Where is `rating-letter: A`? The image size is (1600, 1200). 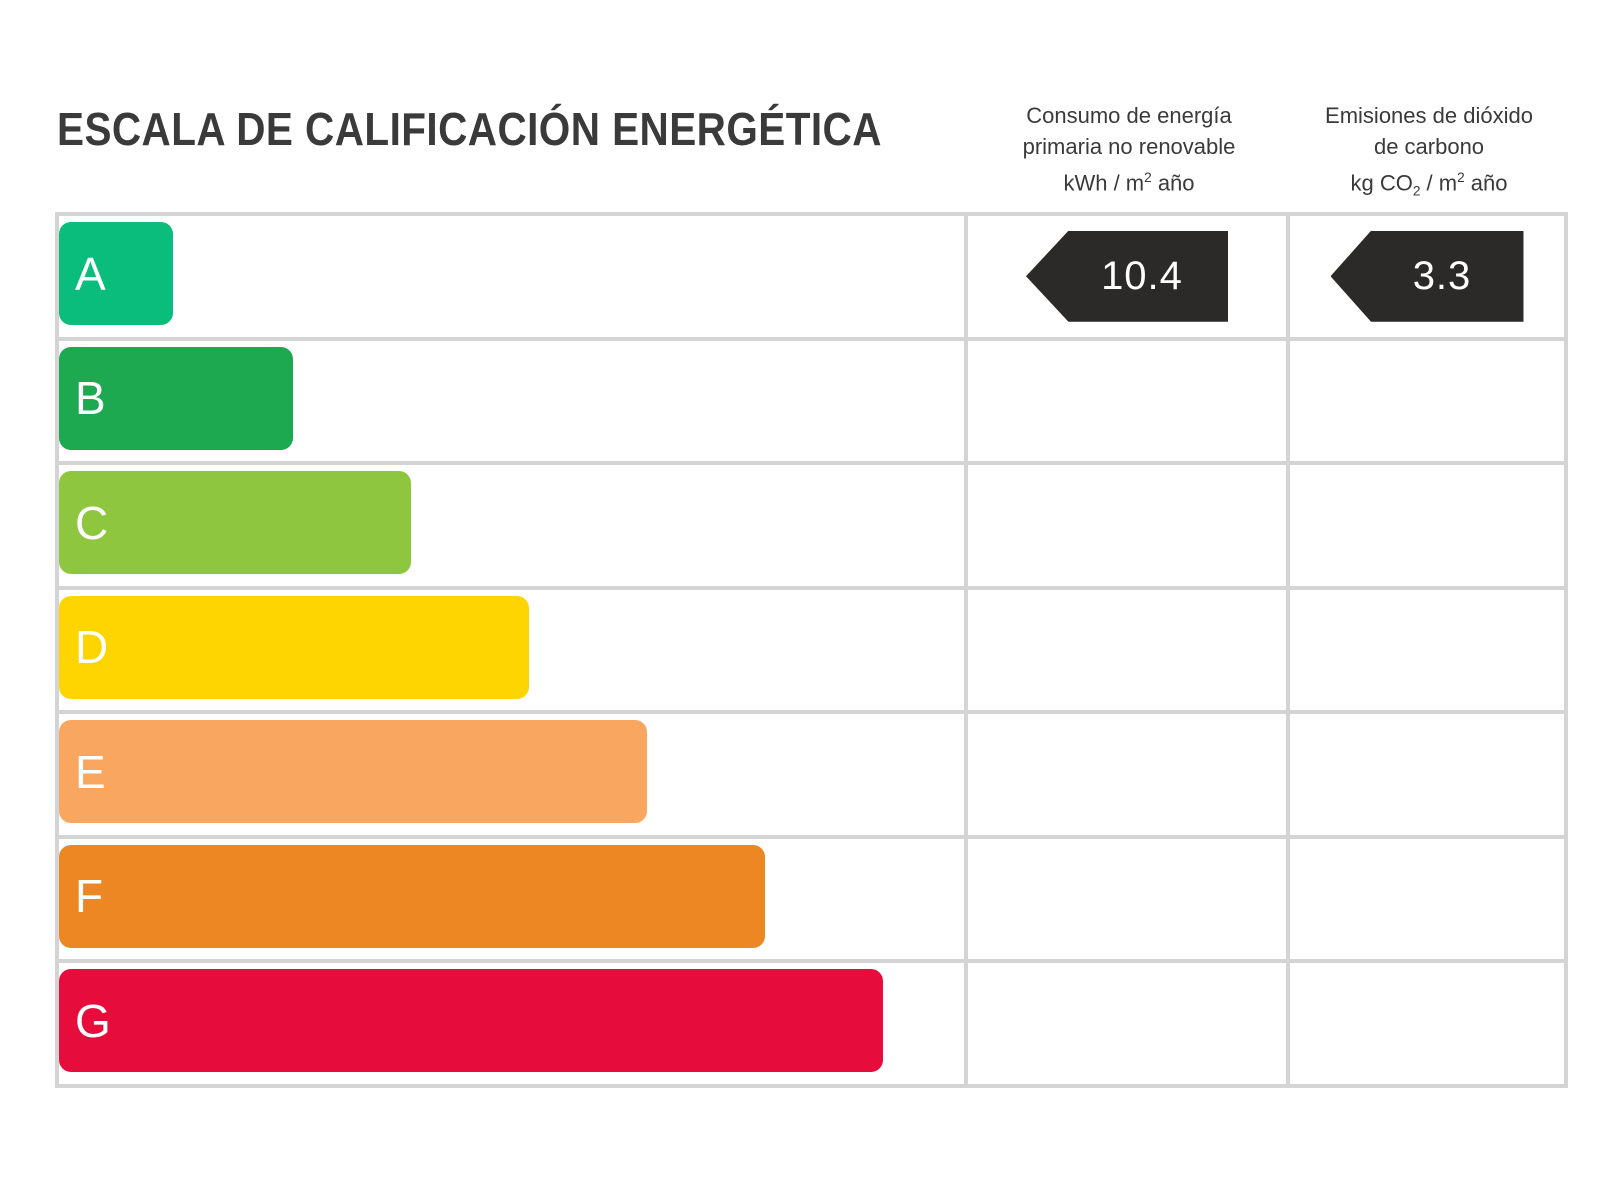
rating-letter: A is located at coordinates (90, 273).